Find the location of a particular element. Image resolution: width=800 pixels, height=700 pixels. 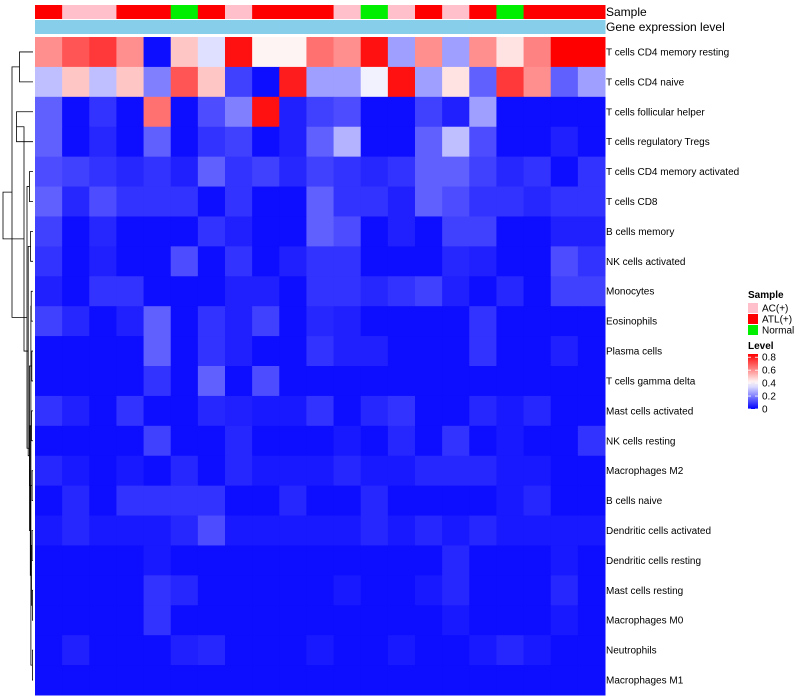

row-label: B cells naive is located at coordinates (634, 501).